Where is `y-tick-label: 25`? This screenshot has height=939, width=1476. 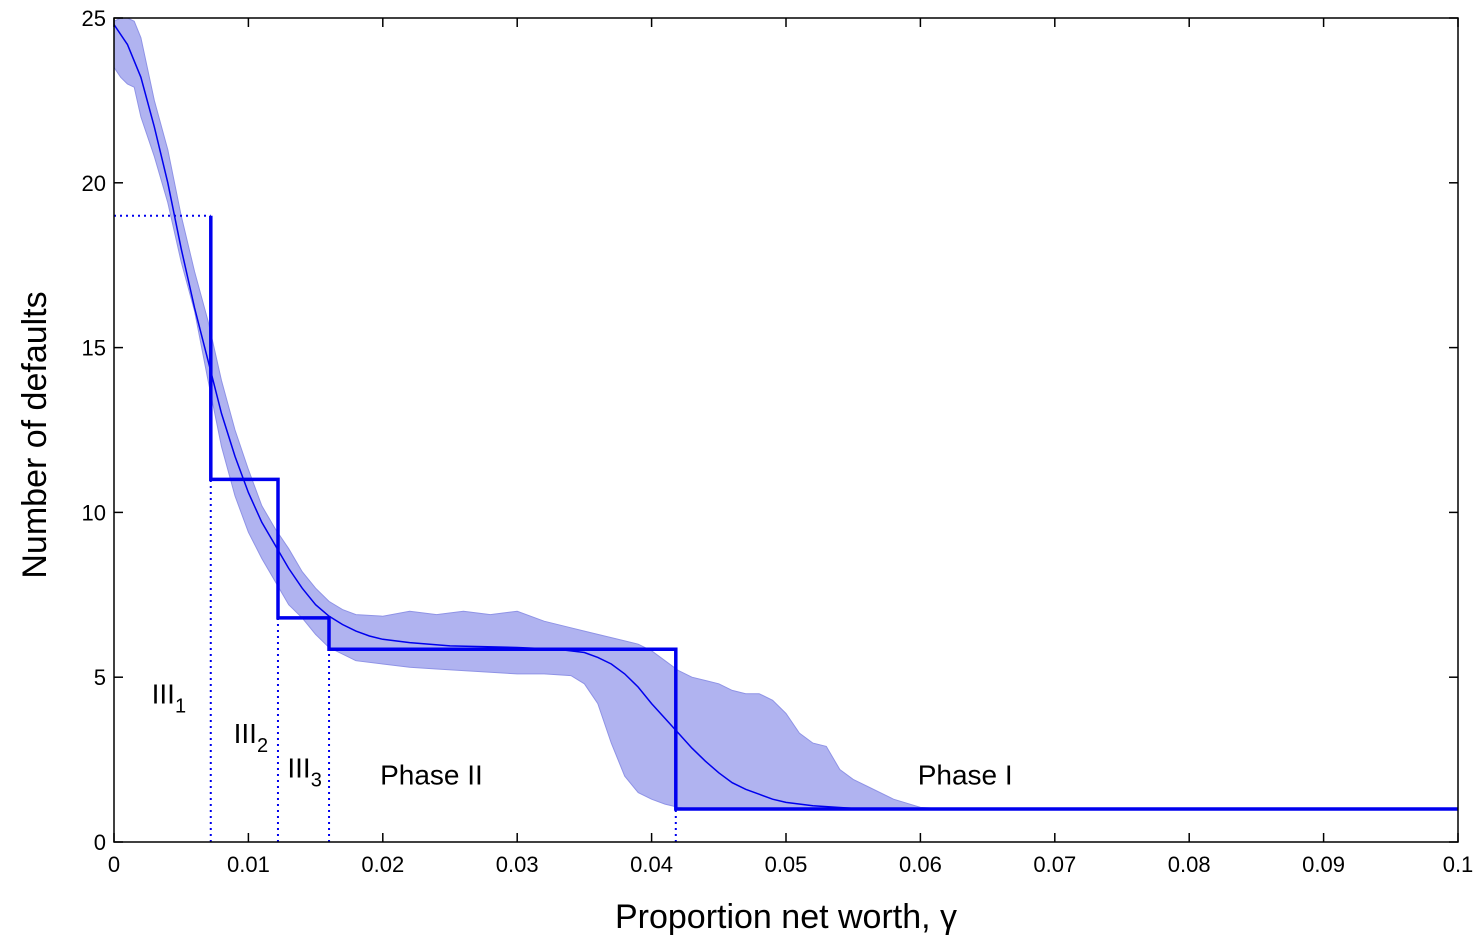 y-tick-label: 25 is located at coordinates (94, 18).